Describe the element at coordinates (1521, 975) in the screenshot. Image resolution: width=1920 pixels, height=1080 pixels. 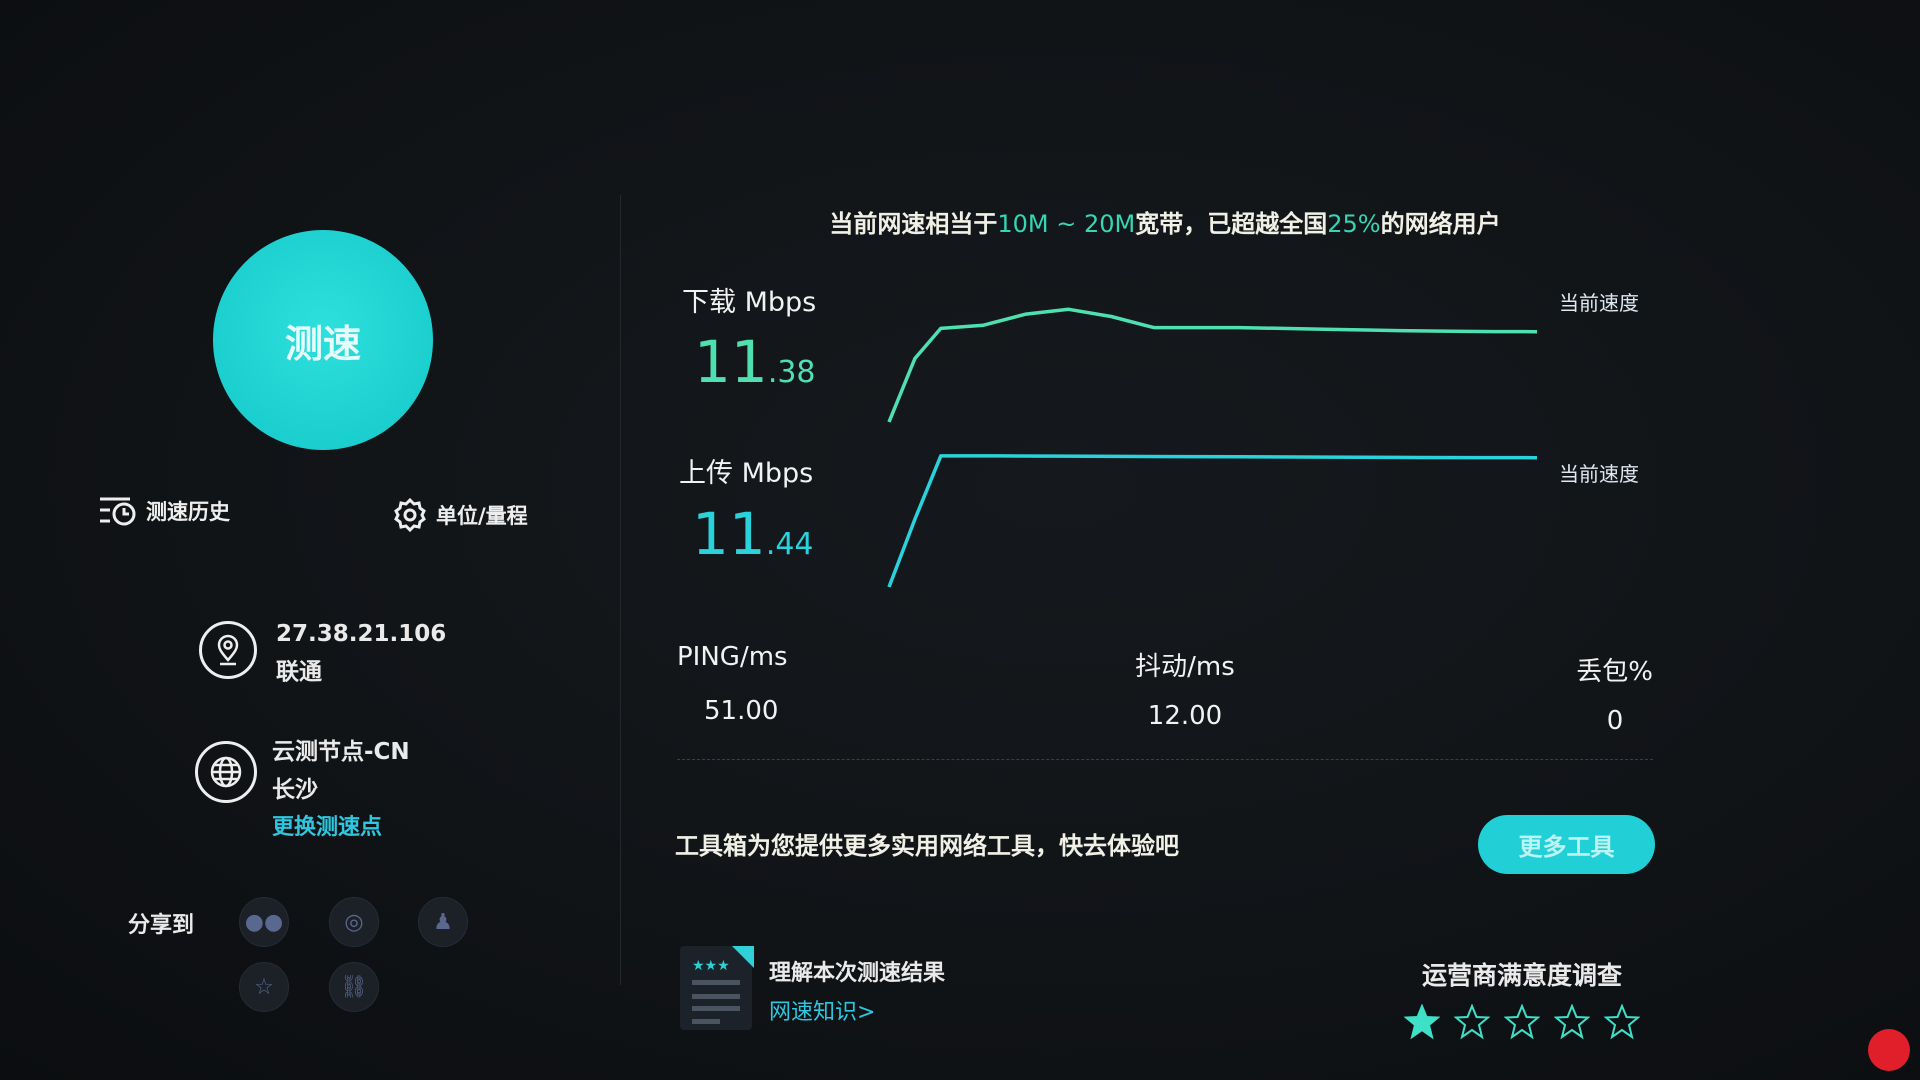
I see `survey-title: 运营商满意度调查` at that location.